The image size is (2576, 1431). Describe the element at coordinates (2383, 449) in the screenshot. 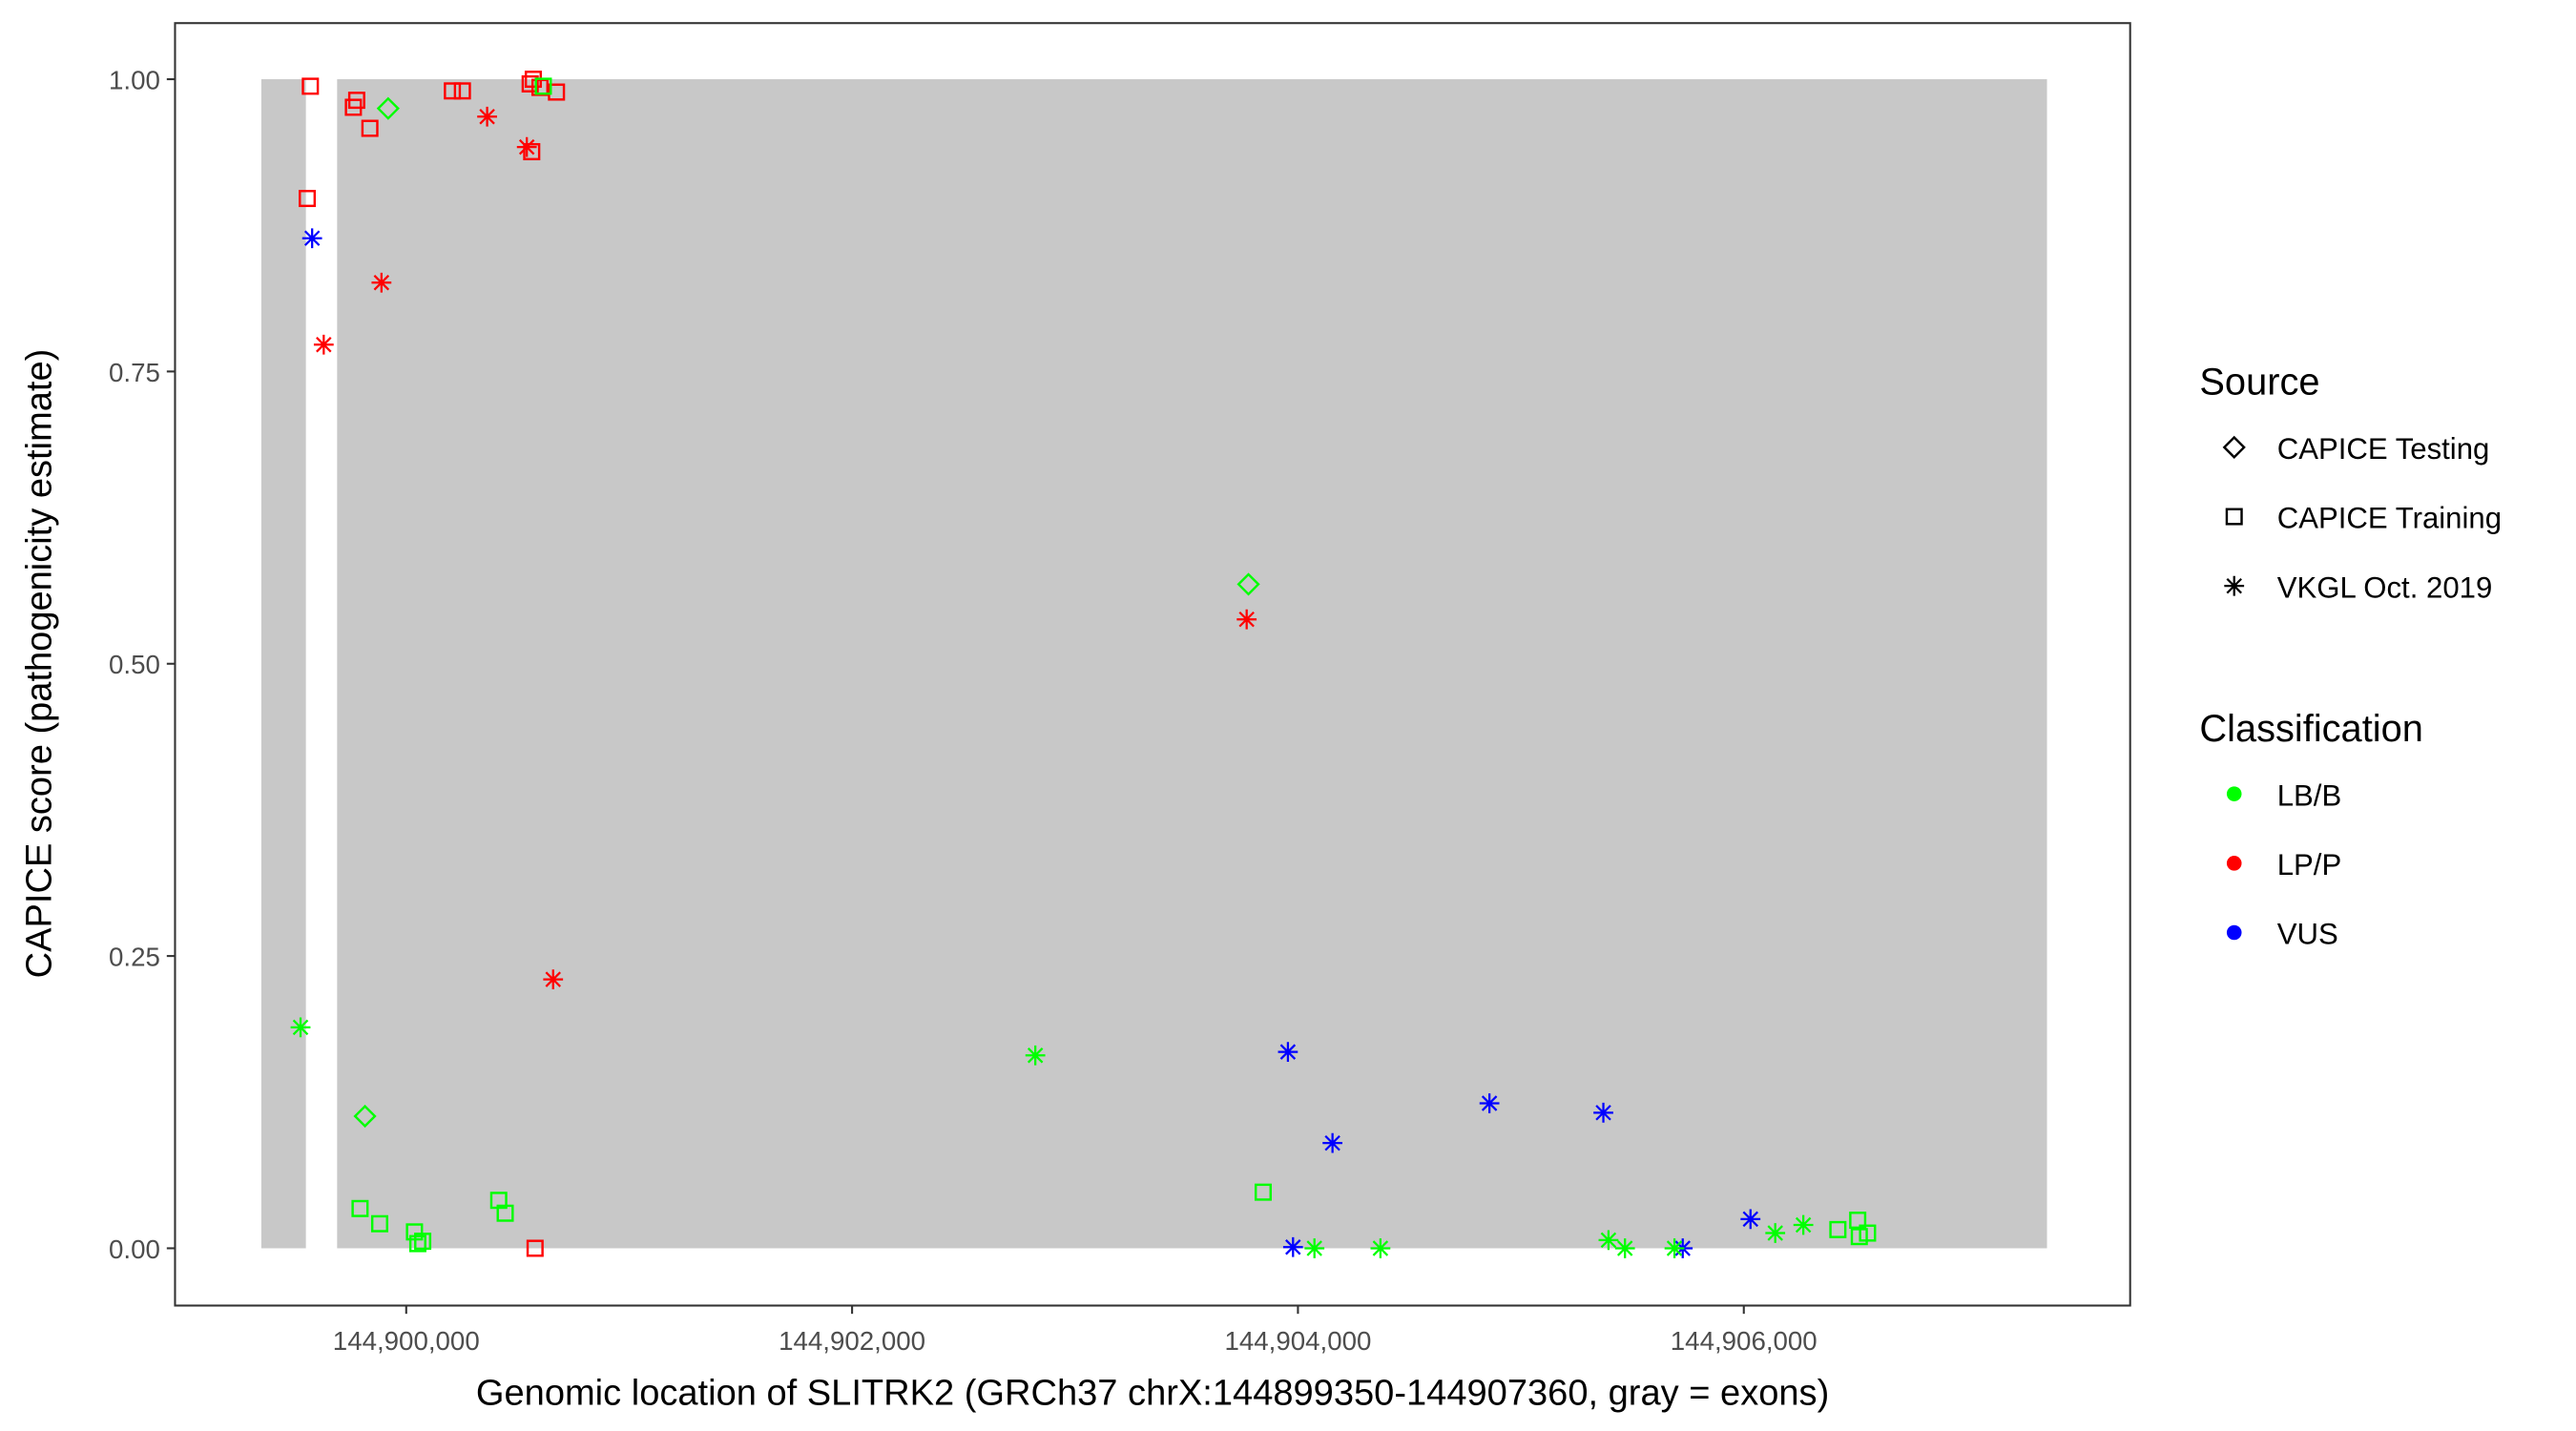

I see `legend-label: CAPICE Testing` at that location.